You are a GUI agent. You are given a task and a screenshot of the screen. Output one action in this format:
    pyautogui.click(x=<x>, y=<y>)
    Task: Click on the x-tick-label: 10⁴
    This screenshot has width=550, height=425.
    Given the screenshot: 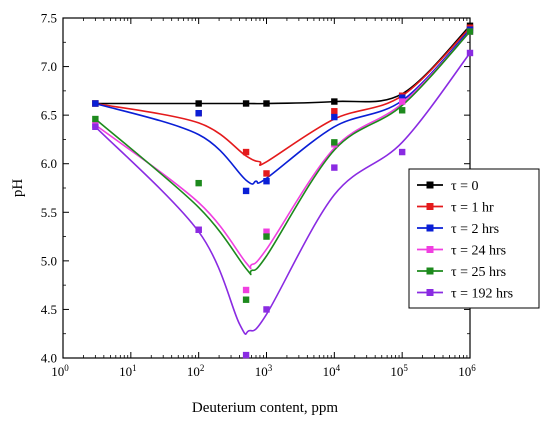 What is the action you would take?
    pyautogui.click(x=332, y=371)
    